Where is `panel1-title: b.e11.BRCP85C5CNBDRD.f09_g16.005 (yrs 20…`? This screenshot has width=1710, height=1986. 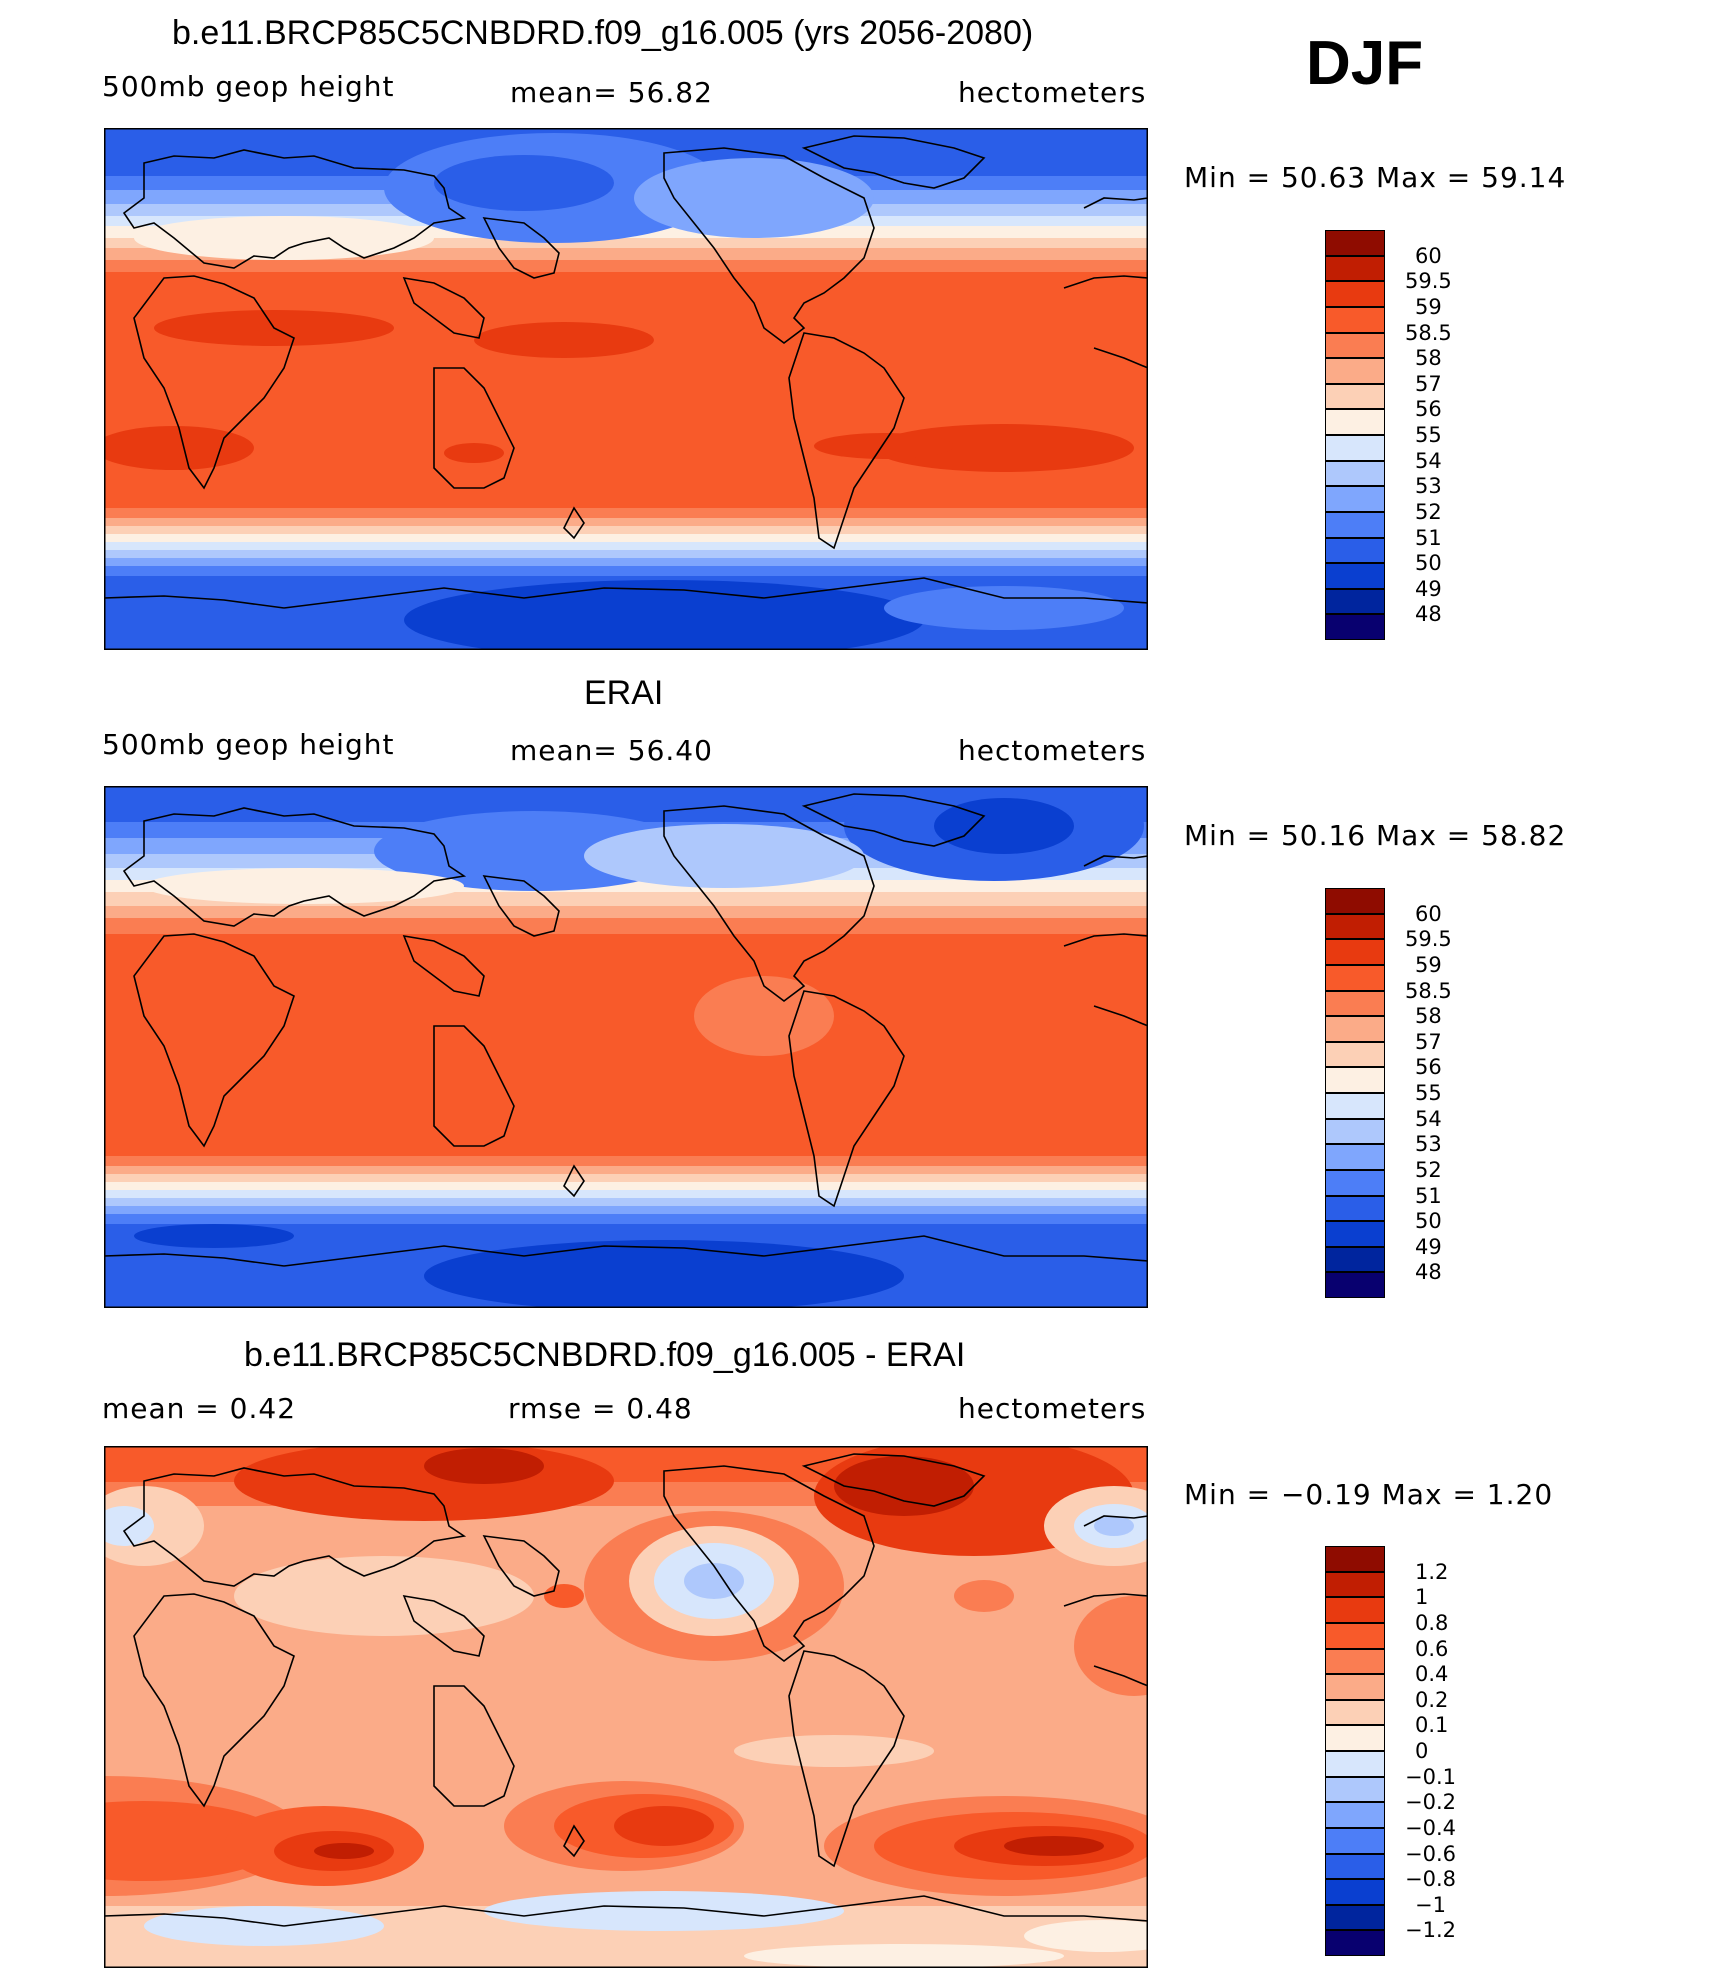 panel1-title: b.e11.BRCP85C5CNBDRD.f09_g16.005 (yrs 20… is located at coordinates (603, 33).